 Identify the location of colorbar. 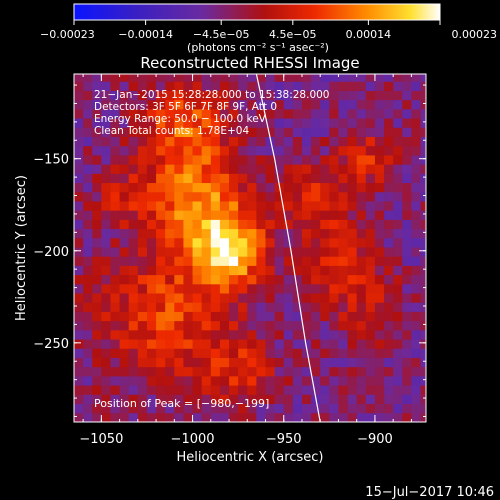
(257, 12).